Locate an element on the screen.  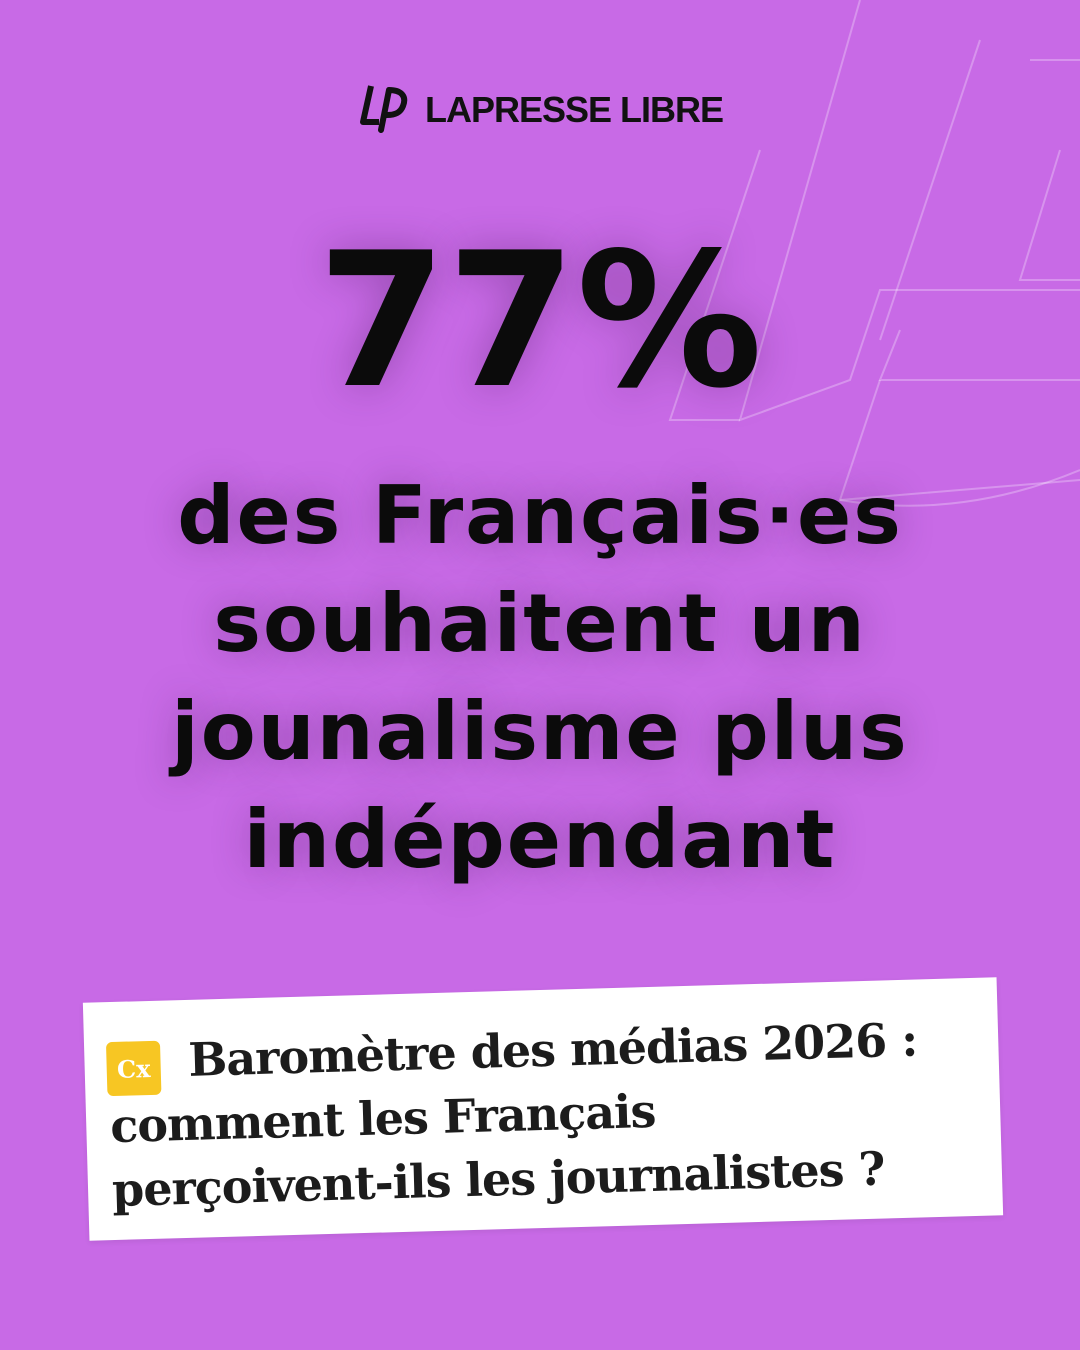
headline-line: indépendant is located at coordinates (540, 839).